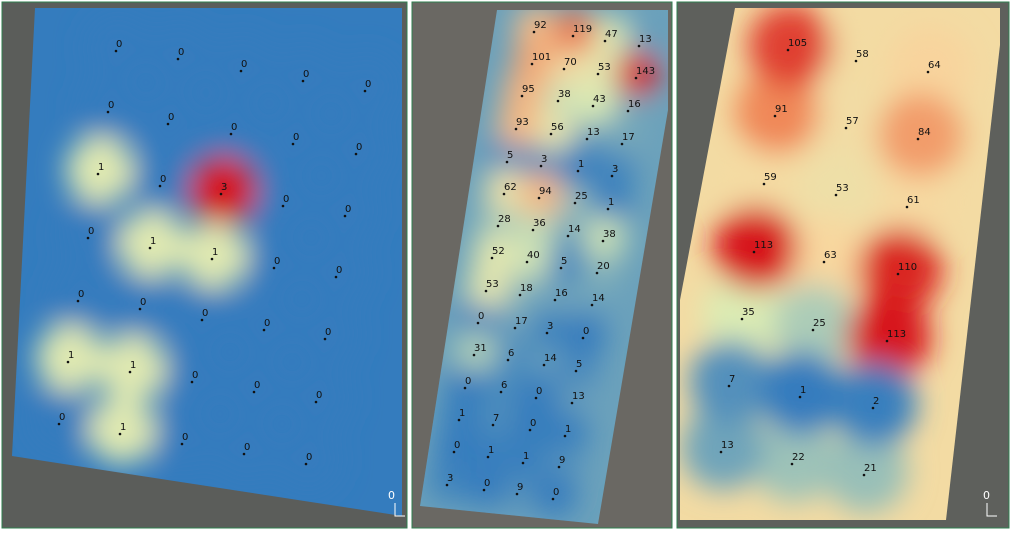  What do you see at coordinates (599, 99) in the screenshot?
I see `sample-label: 43` at bounding box center [599, 99].